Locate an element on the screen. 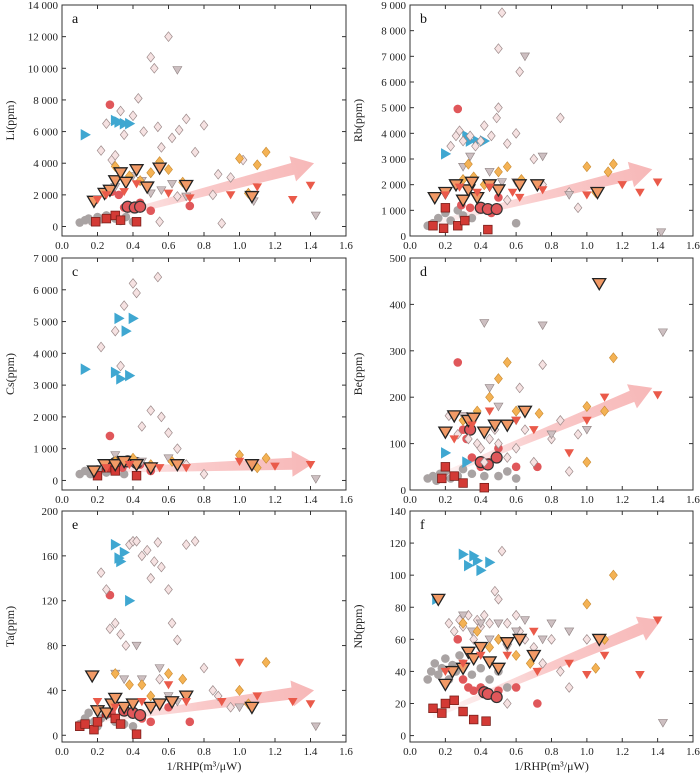 Image resolution: width=700 pixels, height=775 pixels. series-red-square is located at coordinates (460, 219).